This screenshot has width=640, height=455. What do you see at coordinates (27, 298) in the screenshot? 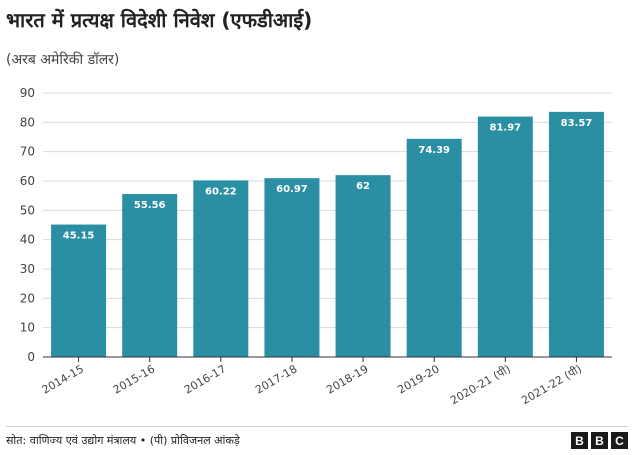
I see `y-tick-label: 20` at bounding box center [27, 298].